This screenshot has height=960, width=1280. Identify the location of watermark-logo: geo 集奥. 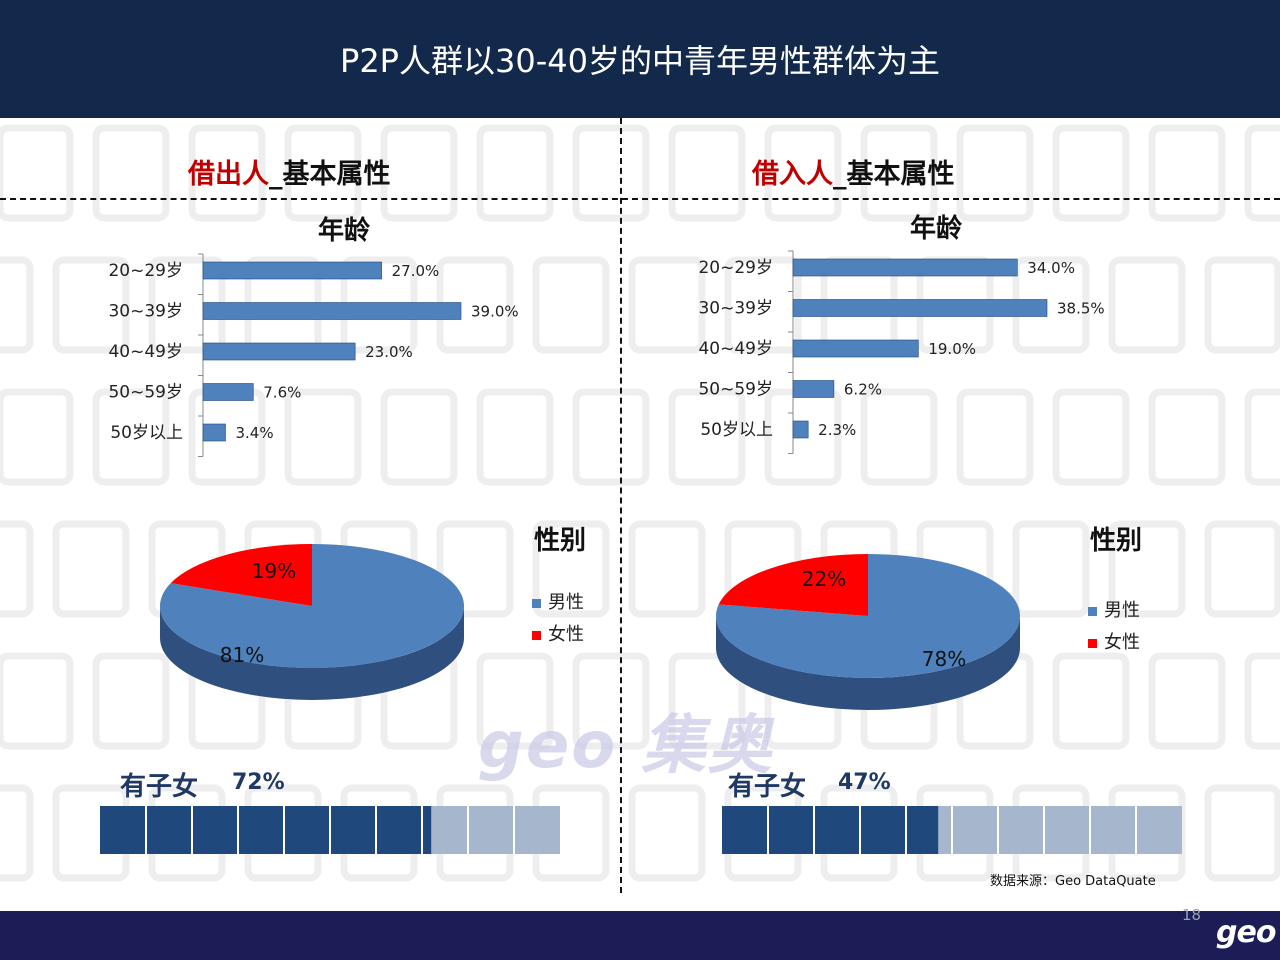
(626, 746).